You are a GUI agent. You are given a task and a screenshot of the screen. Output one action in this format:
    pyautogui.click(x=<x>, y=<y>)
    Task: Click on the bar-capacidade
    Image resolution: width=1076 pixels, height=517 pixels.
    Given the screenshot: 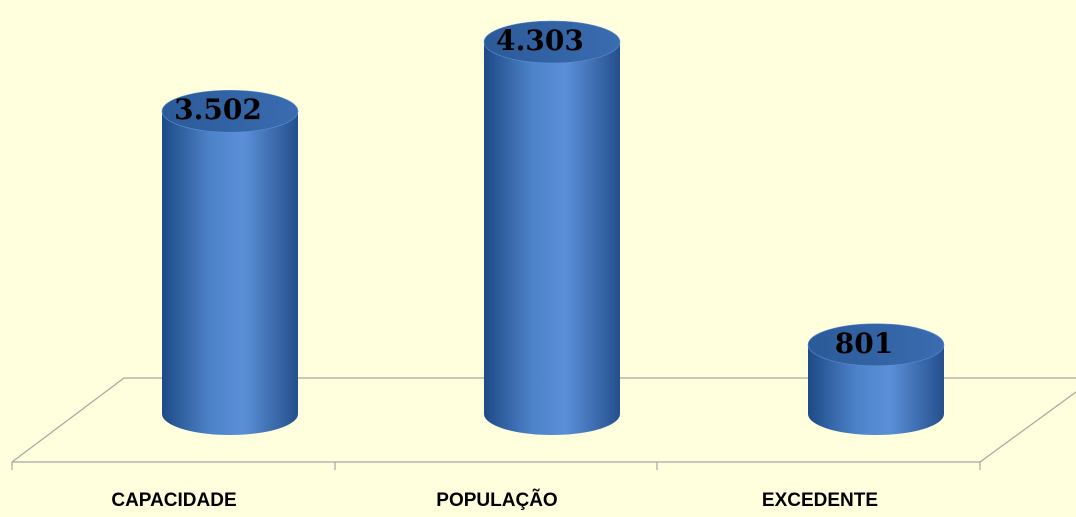 What is the action you would take?
    pyautogui.click(x=230, y=262)
    